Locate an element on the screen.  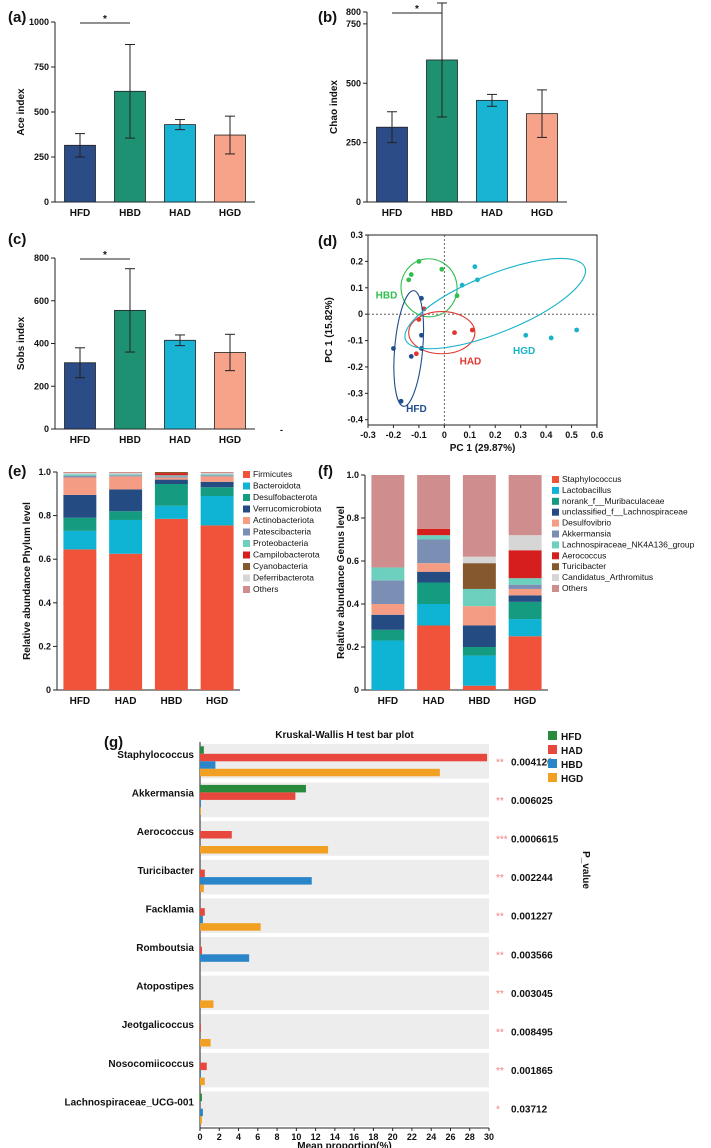
x-tick-label: 0.2 is located at coordinates (495, 435).